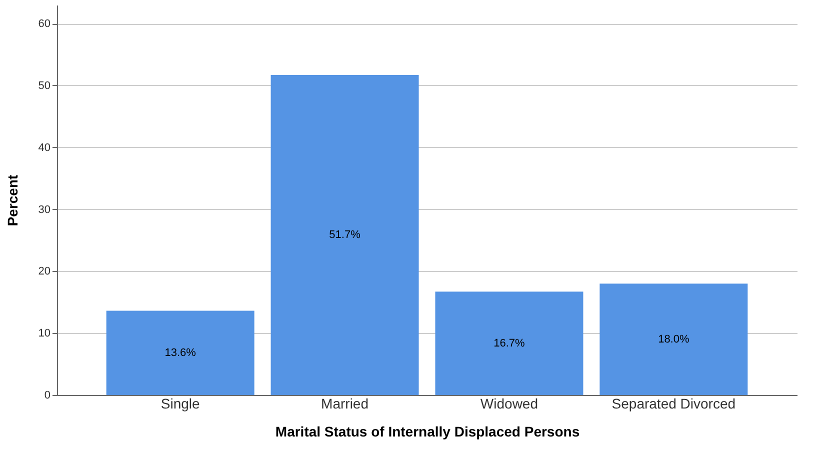 This screenshot has width=824, height=453. I want to click on y-tick-label: 0, so click(47, 396).